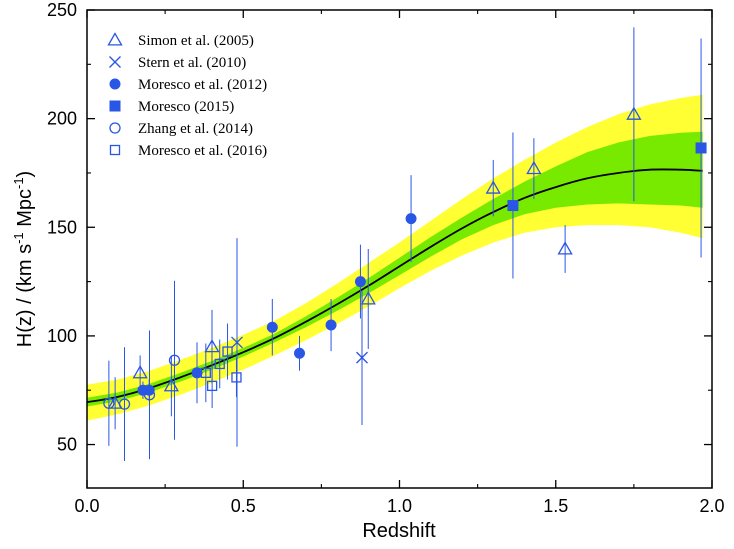 This screenshot has width=734, height=549. I want to click on y-tick-label: 250, so click(62, 10).